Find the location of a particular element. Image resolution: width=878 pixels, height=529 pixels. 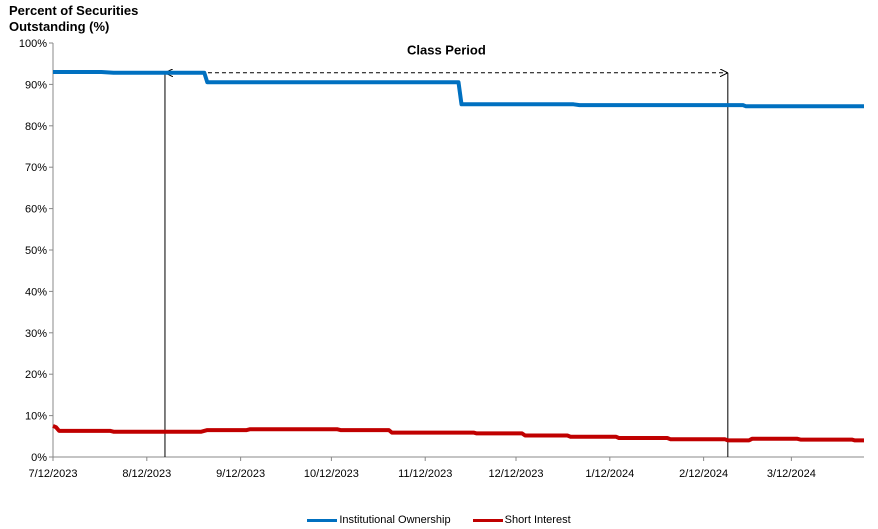

x-tick-label: 3/12/2024 is located at coordinates (791, 474).